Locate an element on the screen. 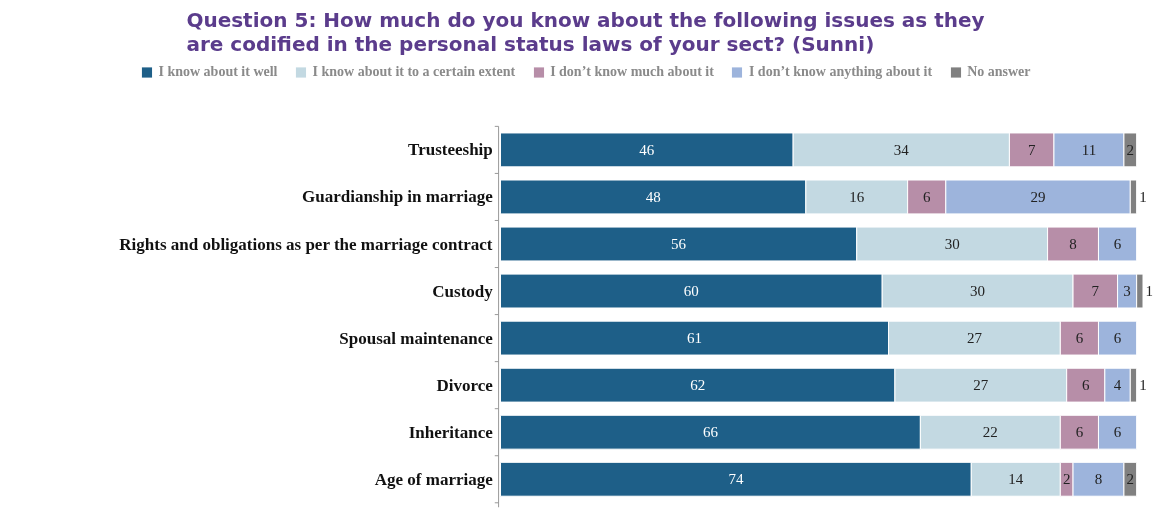  y-tick-label: Inheritance is located at coordinates (451, 432).